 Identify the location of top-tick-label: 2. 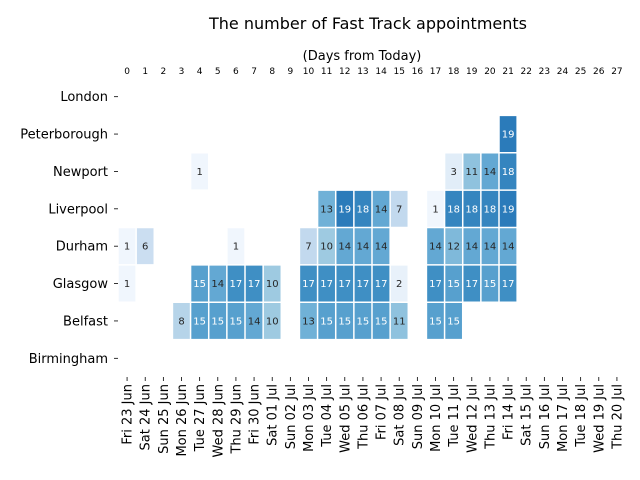
(163, 72).